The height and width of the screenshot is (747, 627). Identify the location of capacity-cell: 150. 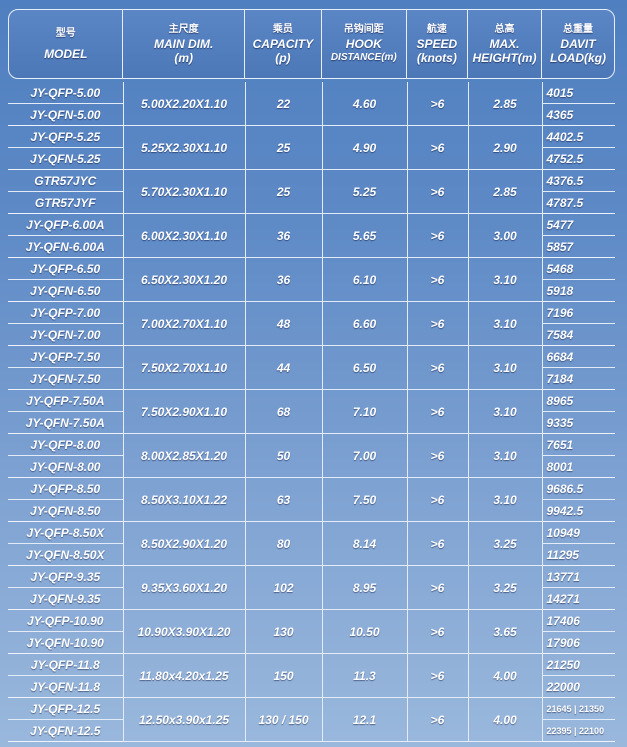
(284, 675).